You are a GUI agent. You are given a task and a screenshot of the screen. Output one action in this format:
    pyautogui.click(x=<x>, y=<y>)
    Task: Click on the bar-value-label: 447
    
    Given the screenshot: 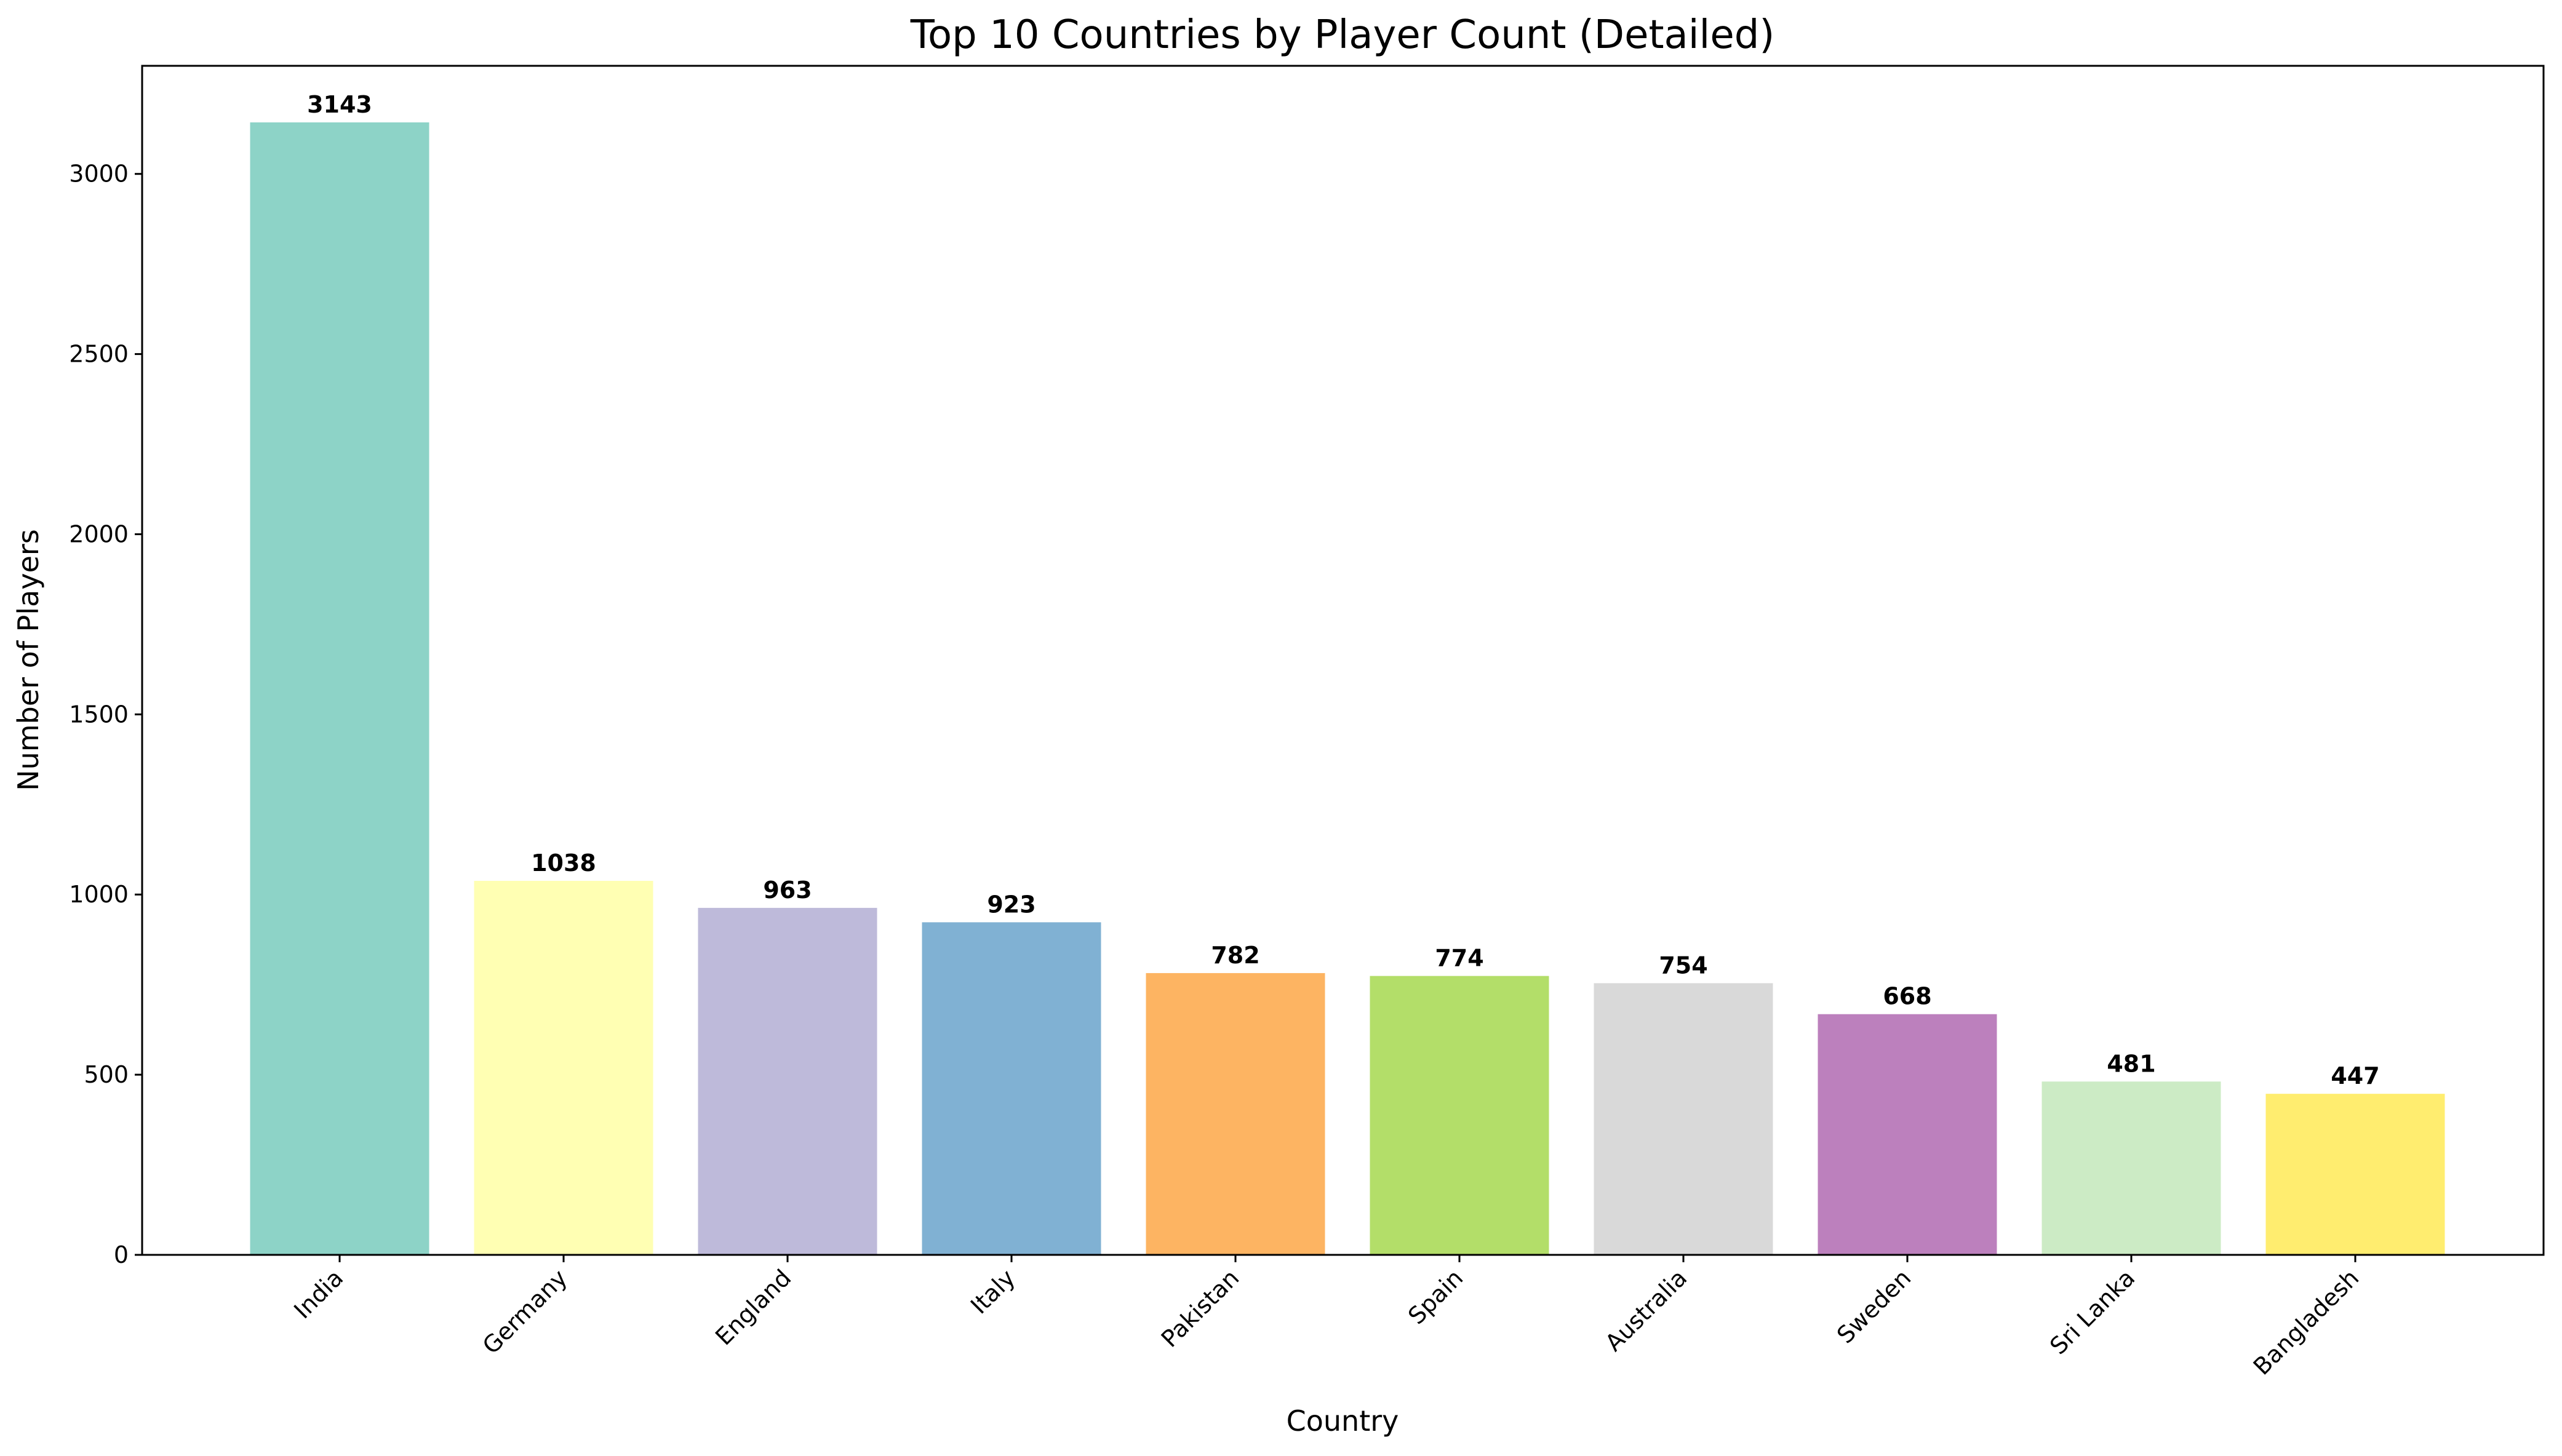 What is the action you would take?
    pyautogui.click(x=2355, y=1075)
    